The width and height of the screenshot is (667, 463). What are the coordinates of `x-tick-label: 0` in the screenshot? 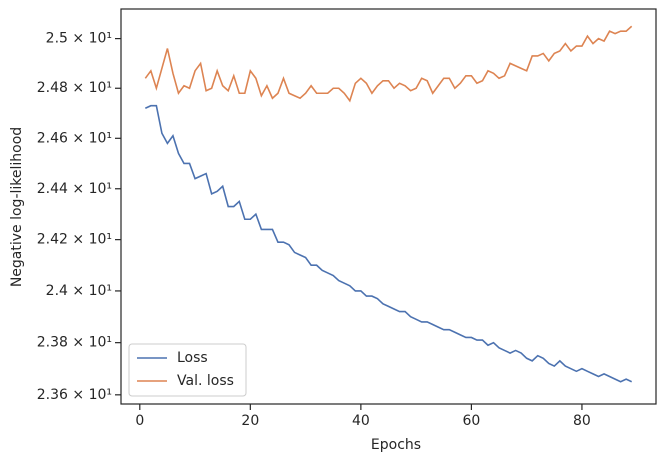 It's located at (139, 421).